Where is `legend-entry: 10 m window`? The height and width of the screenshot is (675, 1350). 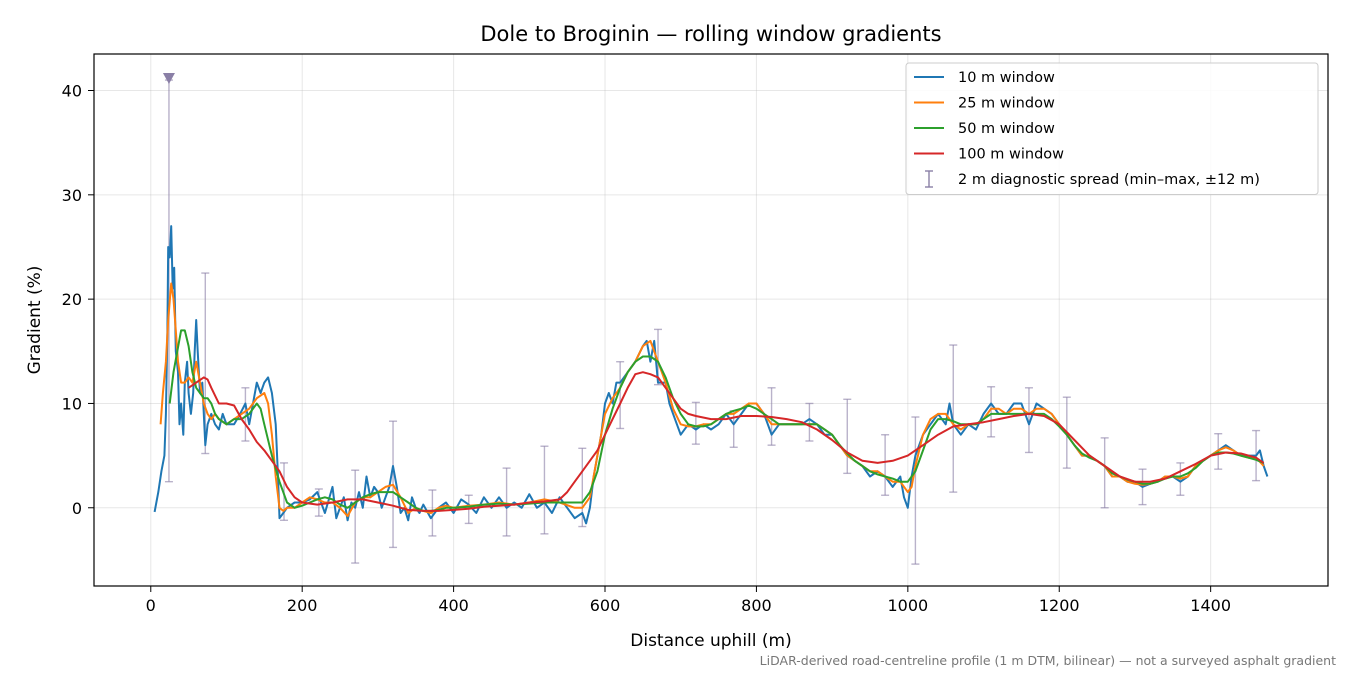
legend-entry: 10 m window is located at coordinates (984, 78).